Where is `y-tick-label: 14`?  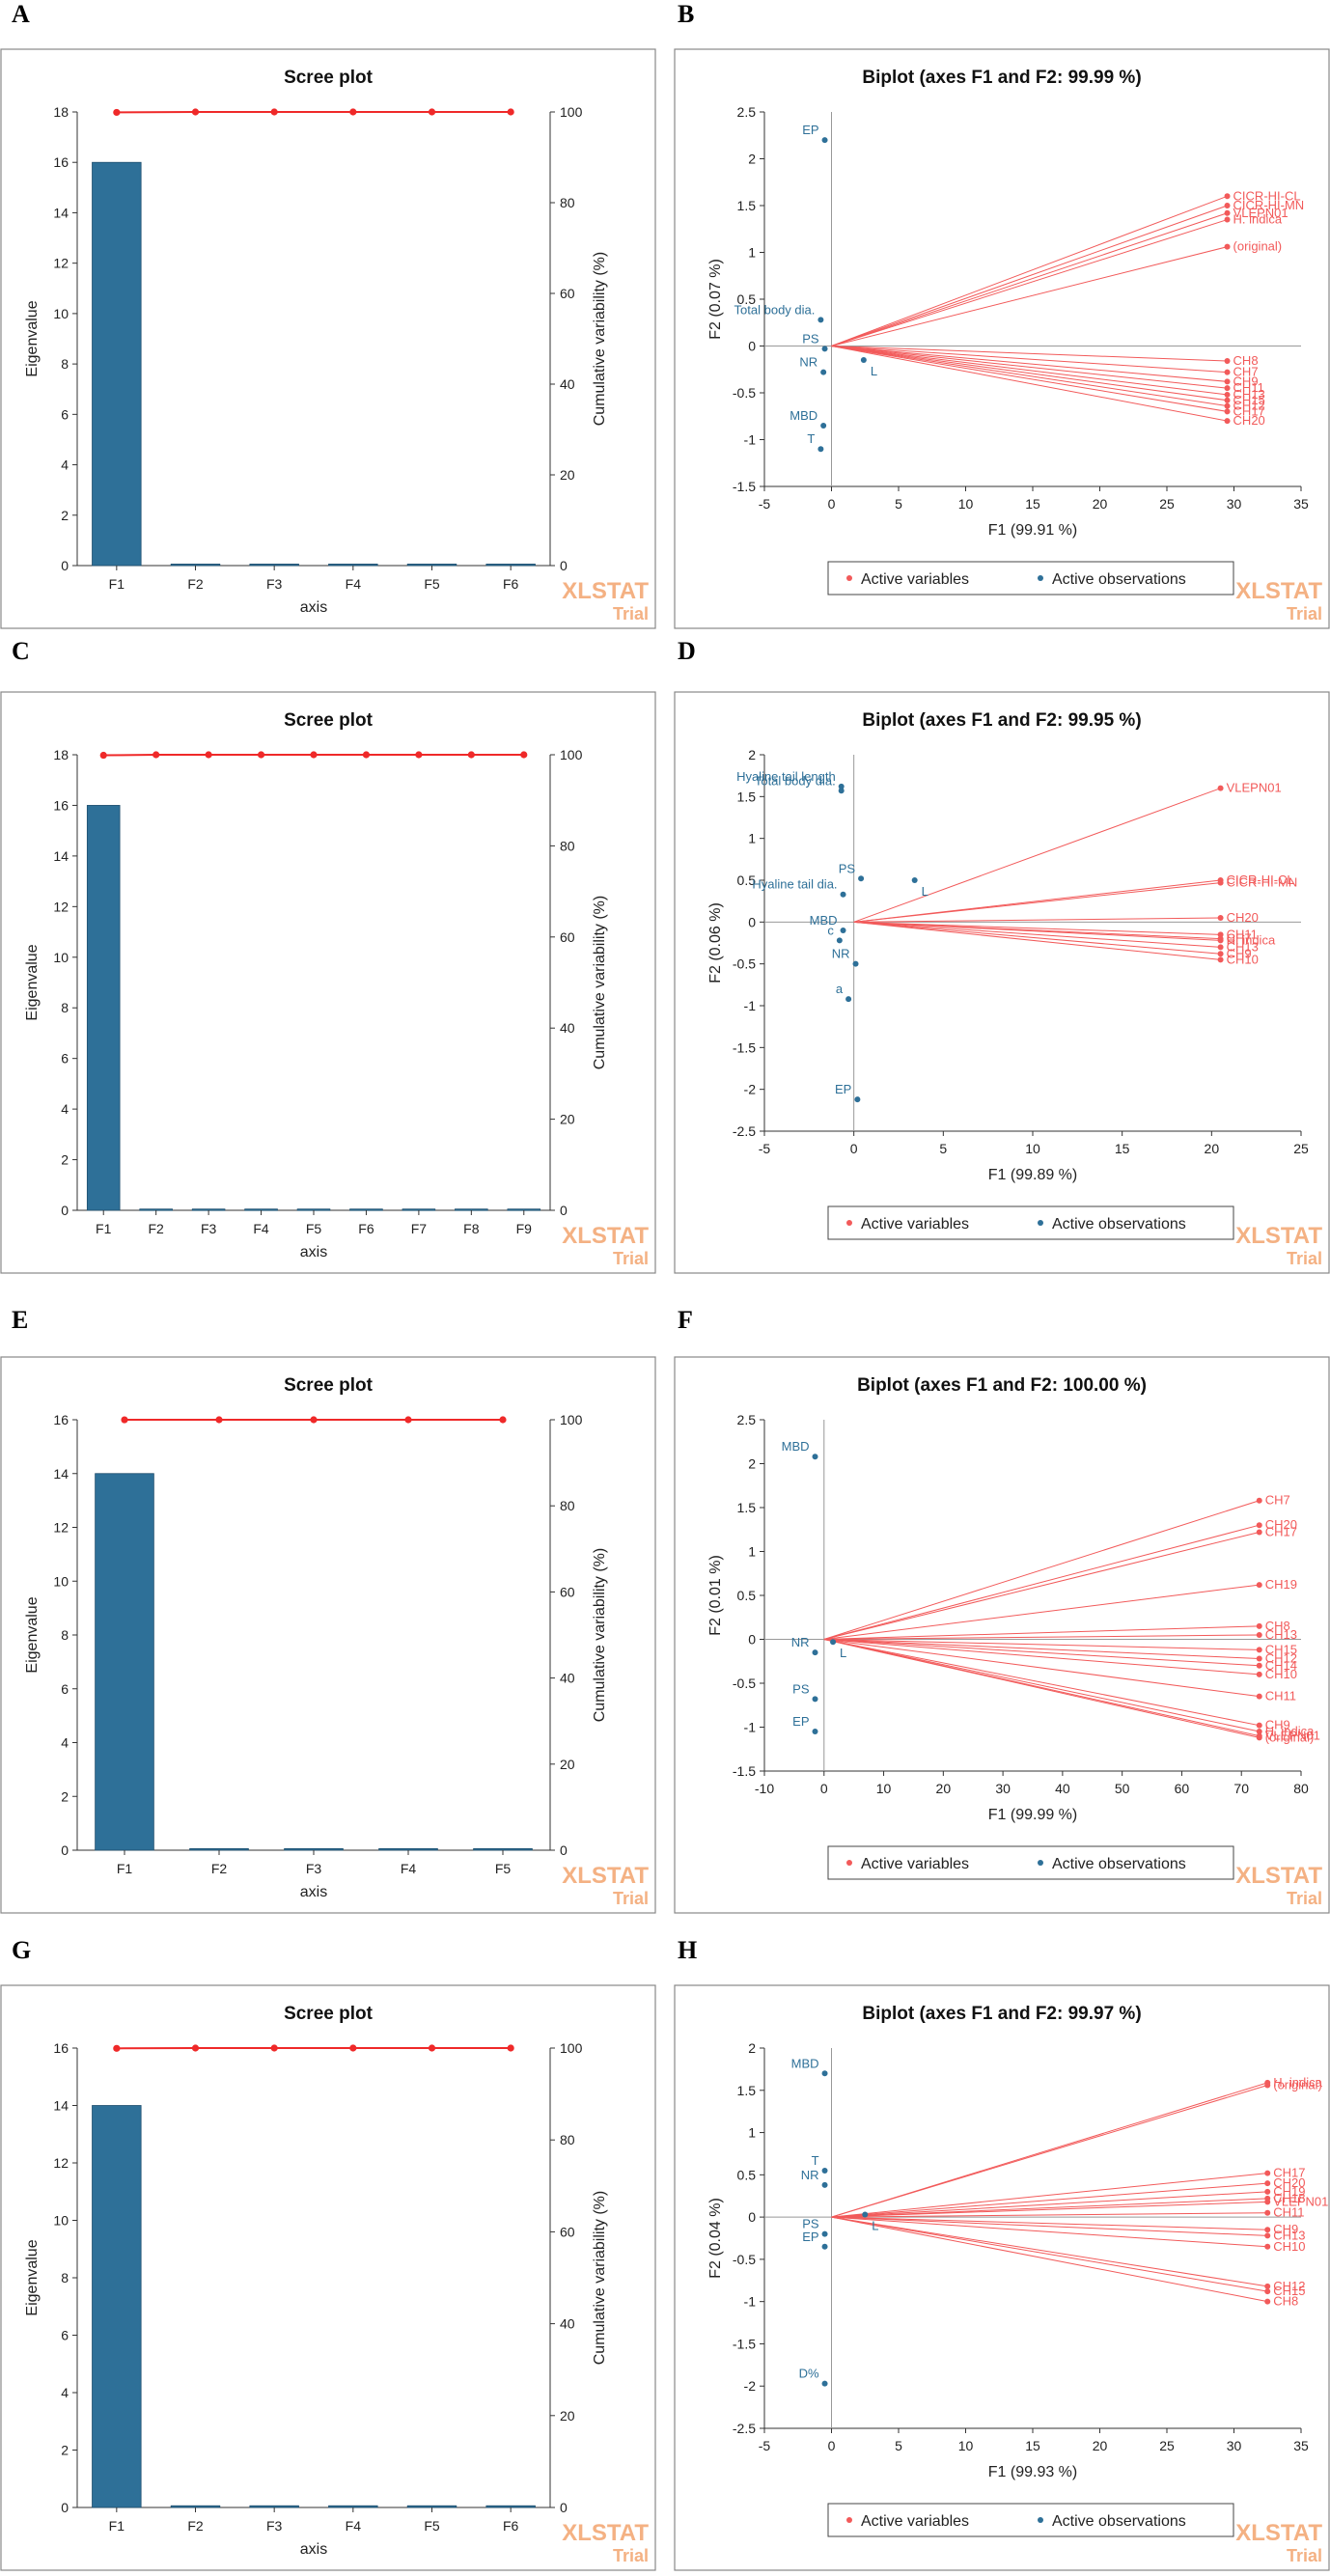
y-tick-label: 14 is located at coordinates (61, 2106).